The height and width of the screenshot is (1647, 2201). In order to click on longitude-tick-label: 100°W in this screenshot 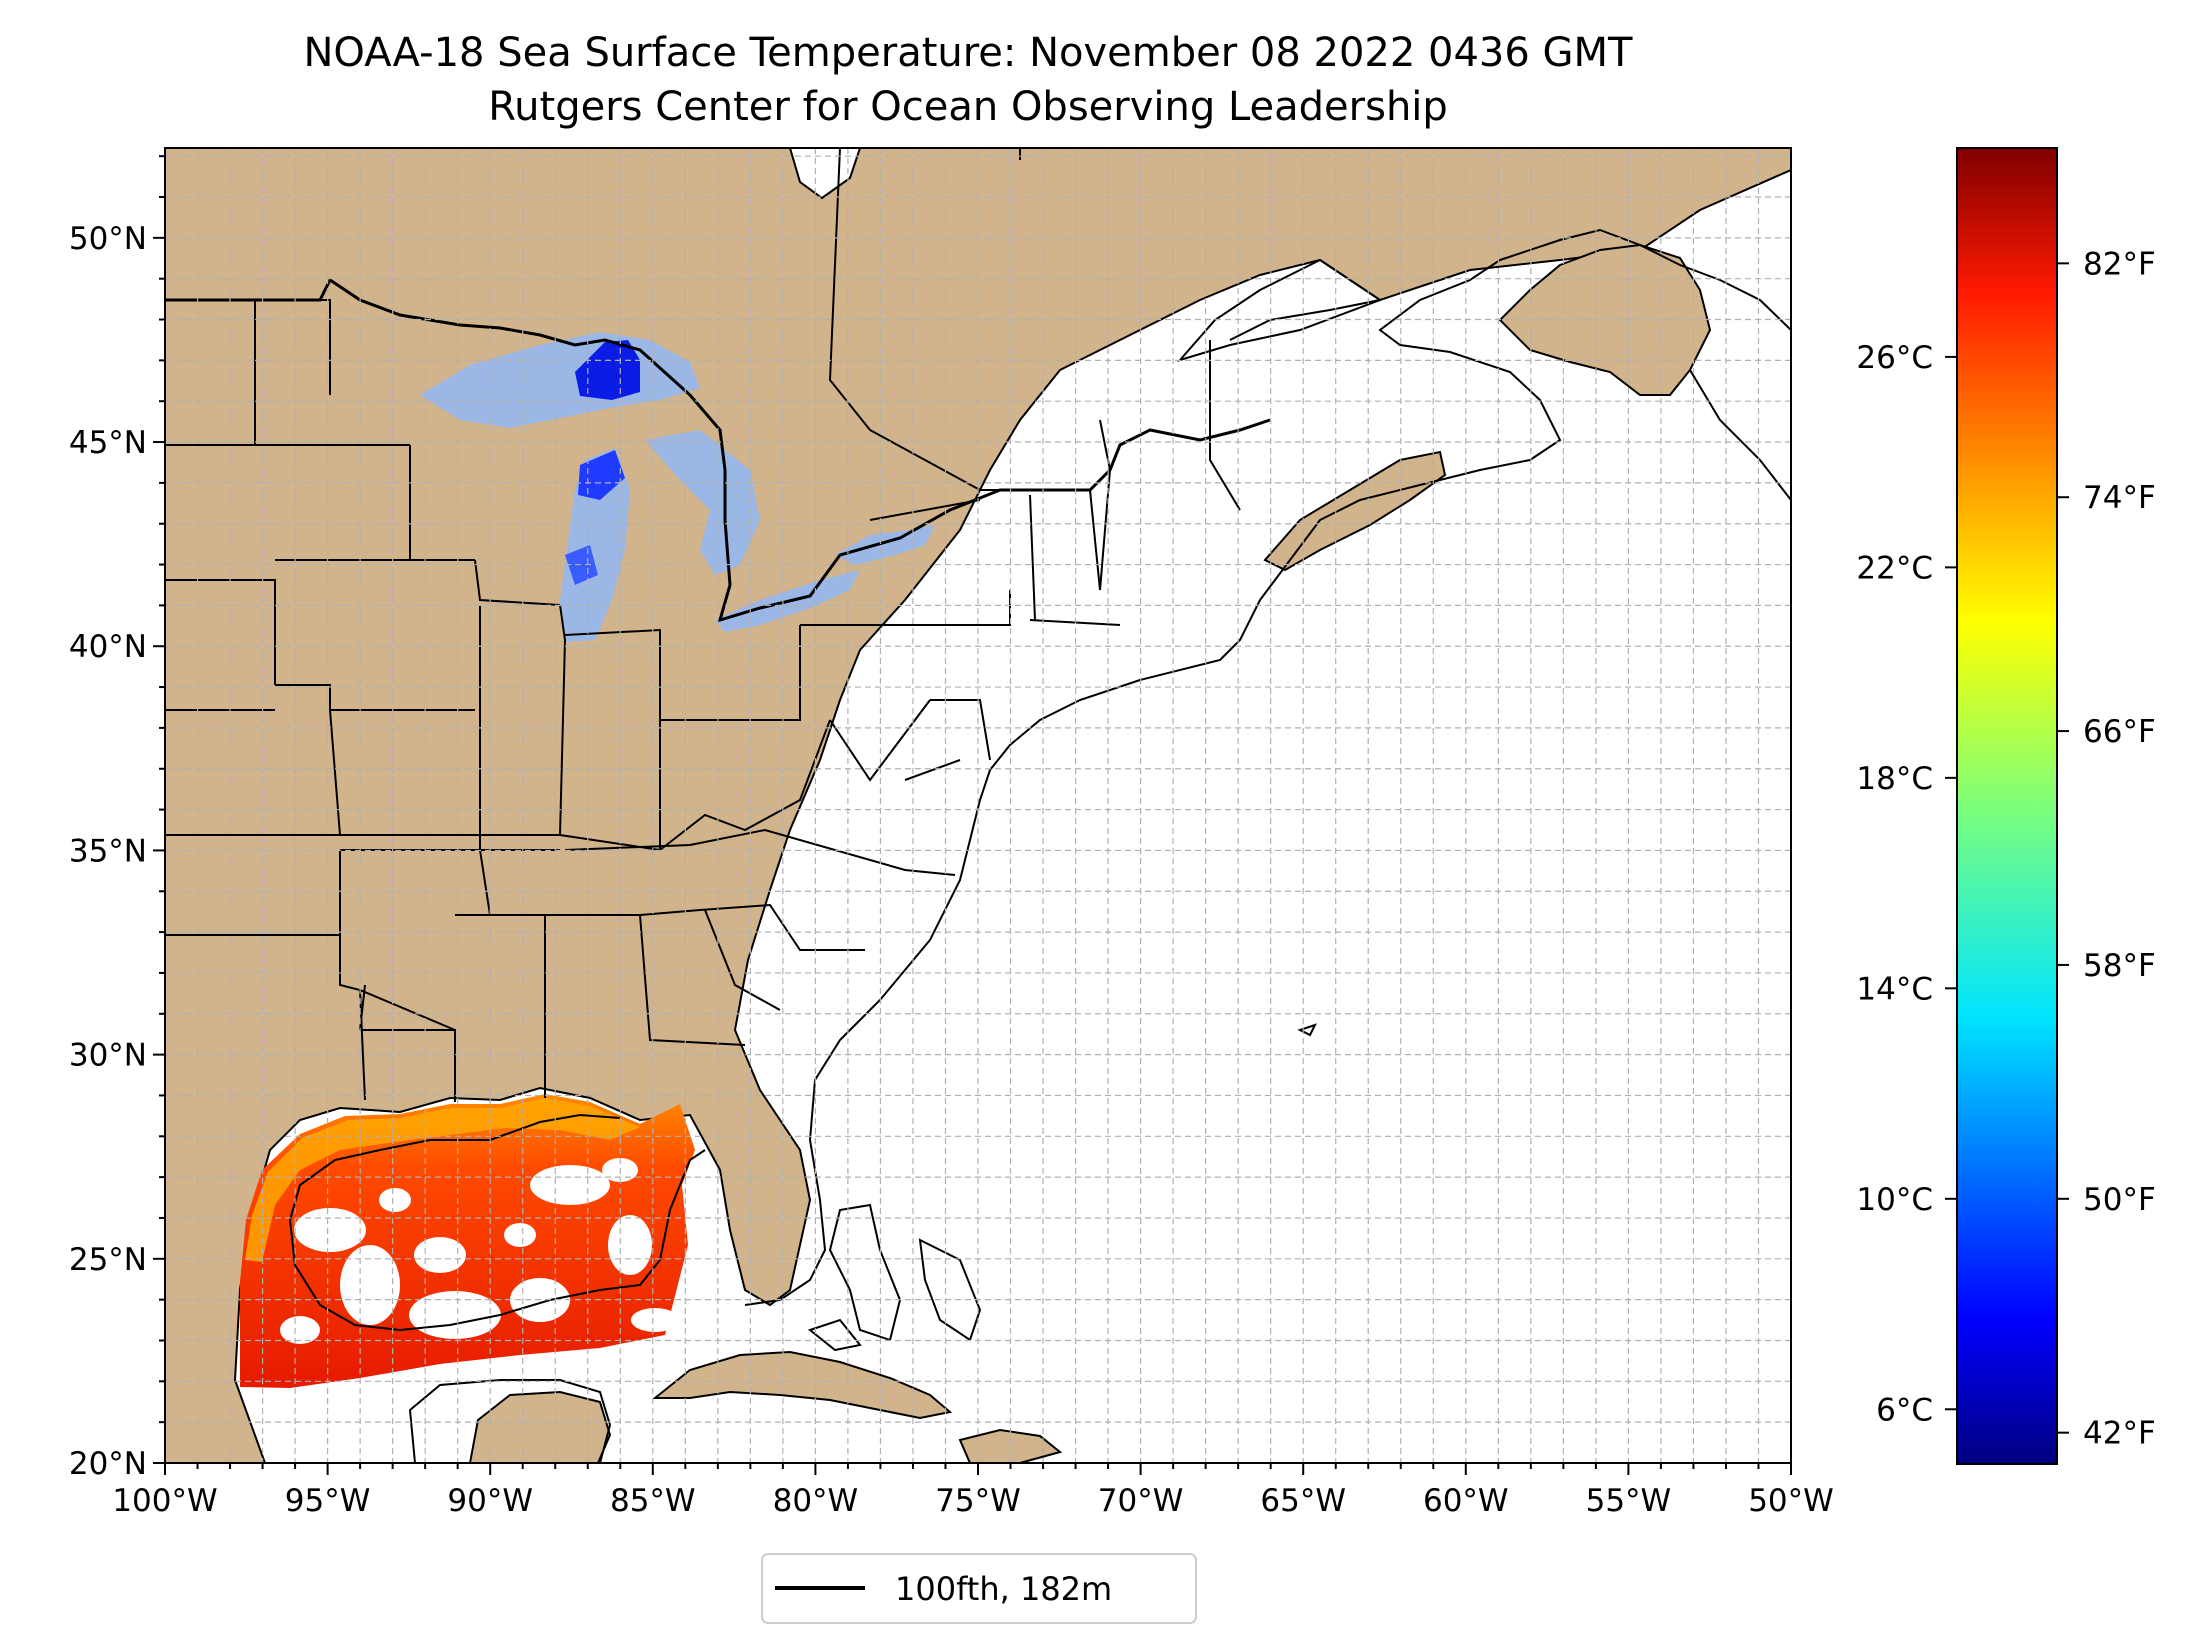, I will do `click(164, 1501)`.